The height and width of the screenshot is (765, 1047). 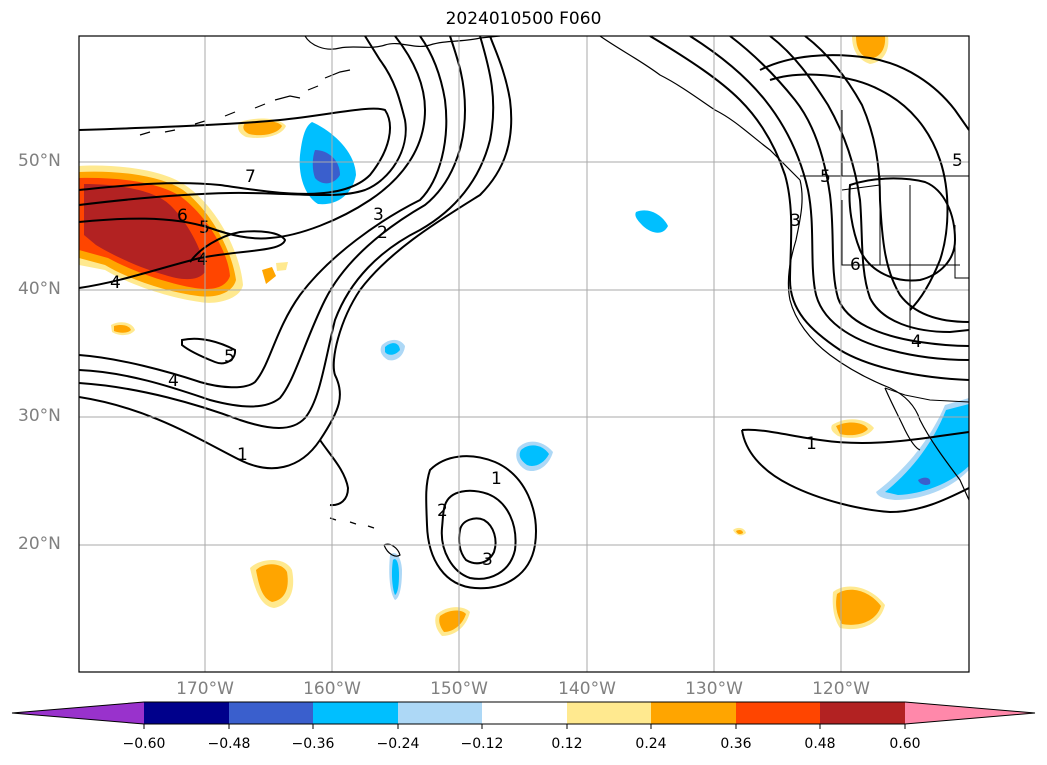 I want to click on contour-label-4c: 4, so click(x=173, y=381).